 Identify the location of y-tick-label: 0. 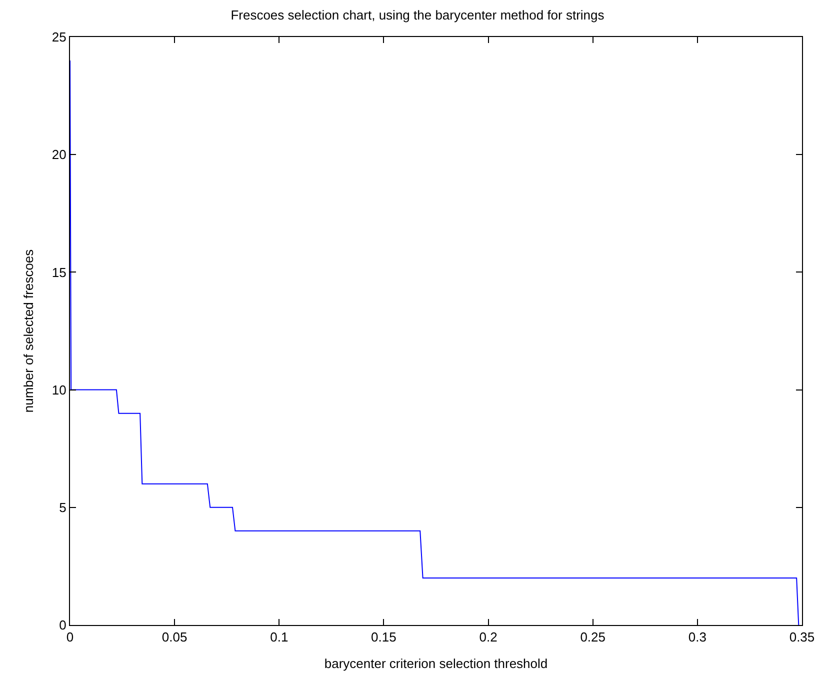
(62, 625).